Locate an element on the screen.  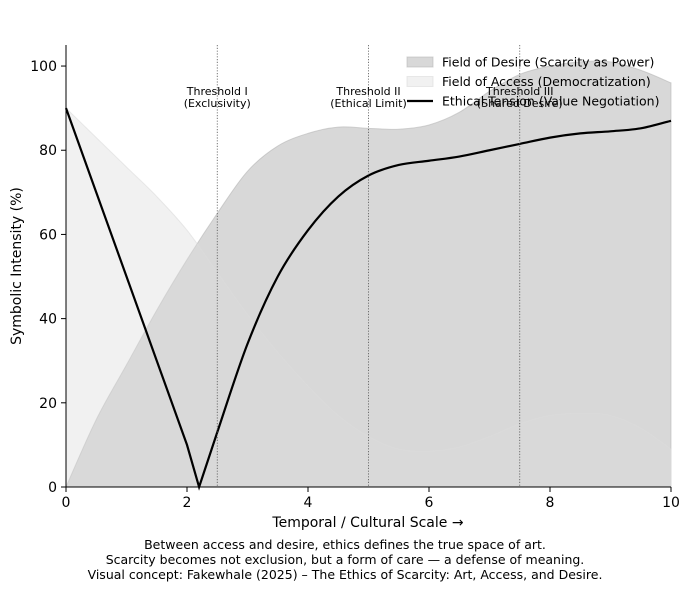
legend-label-1: Field of Access (Democratization) is located at coordinates (546, 81).